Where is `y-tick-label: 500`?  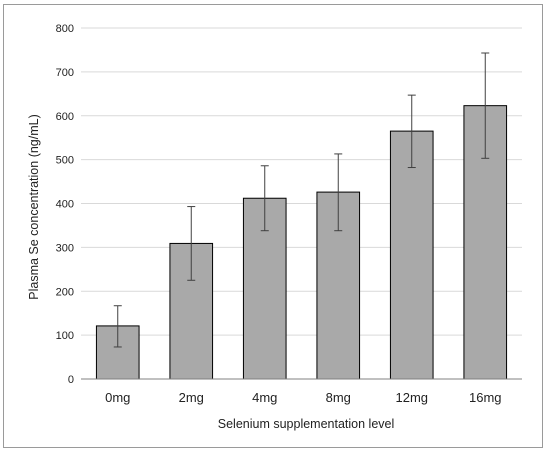 y-tick-label: 500 is located at coordinates (65, 161).